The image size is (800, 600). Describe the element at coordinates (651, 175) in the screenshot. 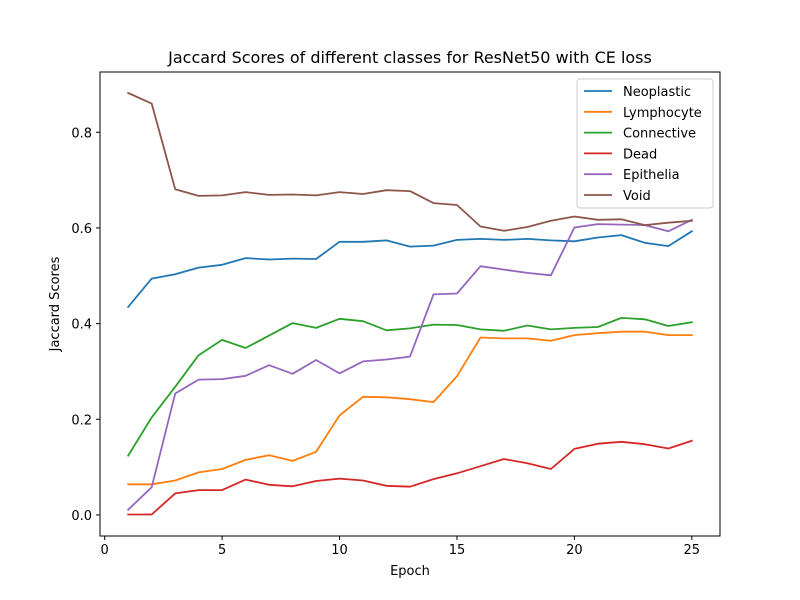

I see `legend-label-epithelia: Epithelia` at that location.